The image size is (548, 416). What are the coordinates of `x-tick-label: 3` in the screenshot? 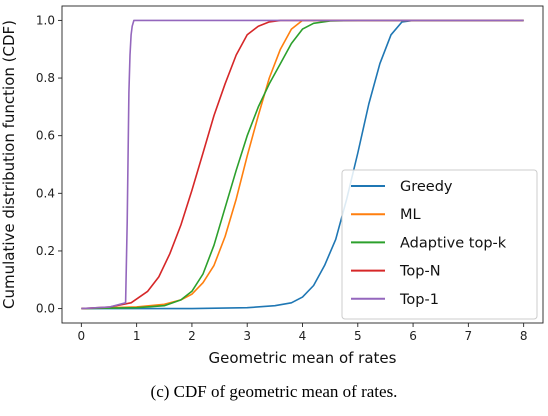 It's located at (247, 336).